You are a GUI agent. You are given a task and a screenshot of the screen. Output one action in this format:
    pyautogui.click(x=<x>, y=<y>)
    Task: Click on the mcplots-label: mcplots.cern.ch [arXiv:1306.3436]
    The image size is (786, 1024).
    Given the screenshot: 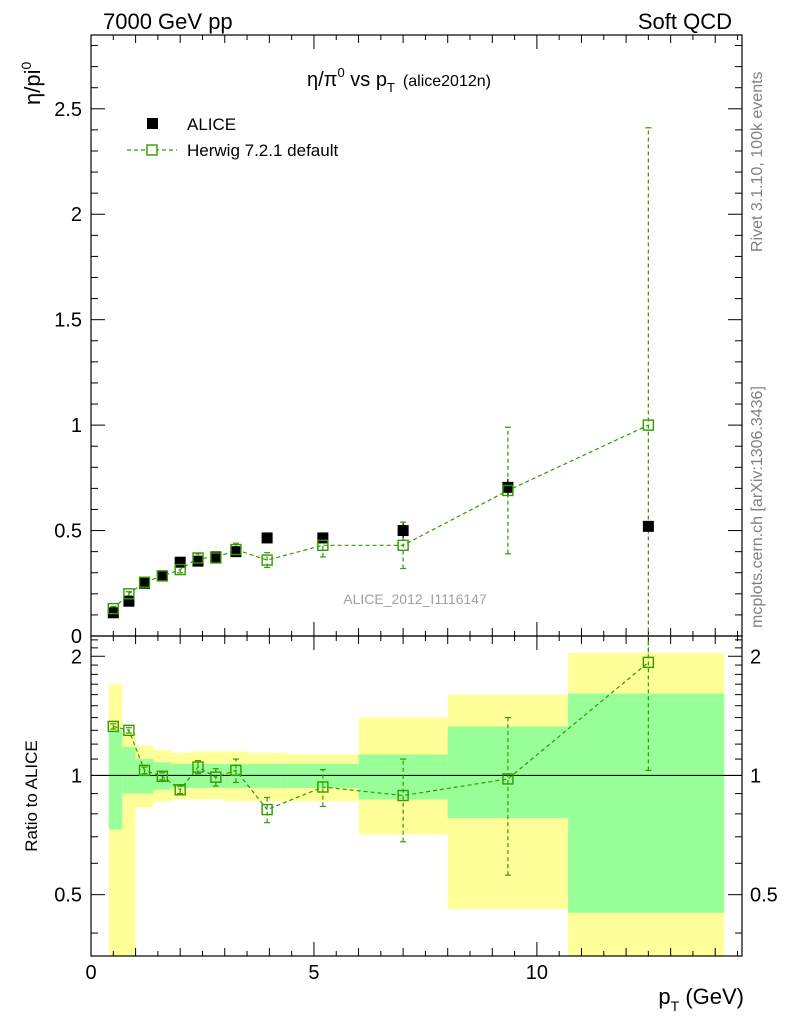 What is the action you would take?
    pyautogui.click(x=757, y=507)
    